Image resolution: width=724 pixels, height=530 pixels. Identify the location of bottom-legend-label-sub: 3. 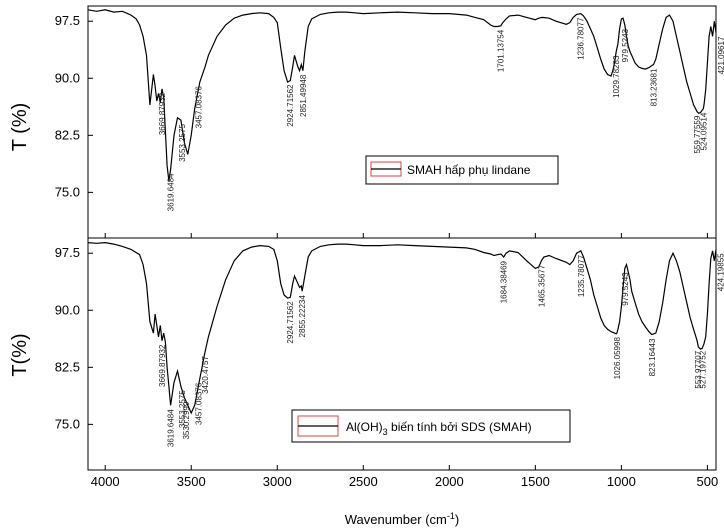
(385, 432).